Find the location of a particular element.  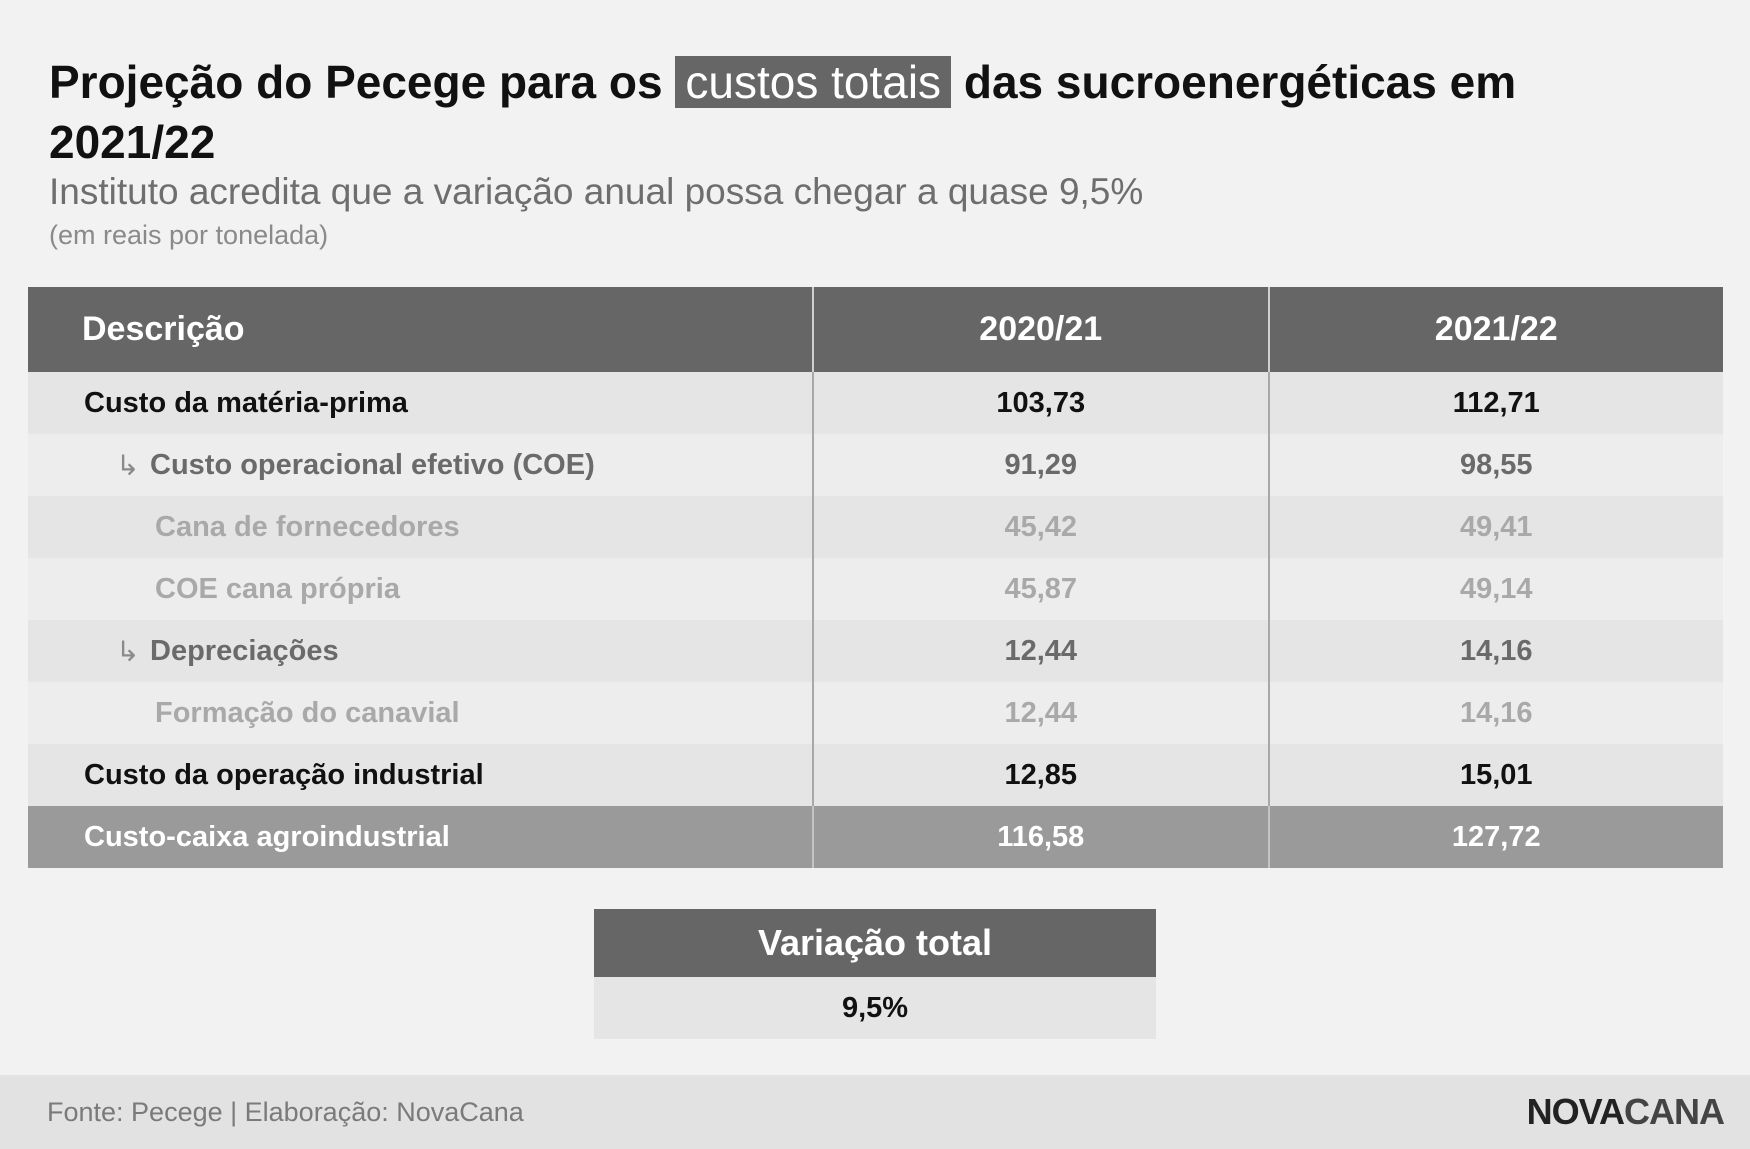

value-2020-21: 45,42 is located at coordinates (1041, 526).